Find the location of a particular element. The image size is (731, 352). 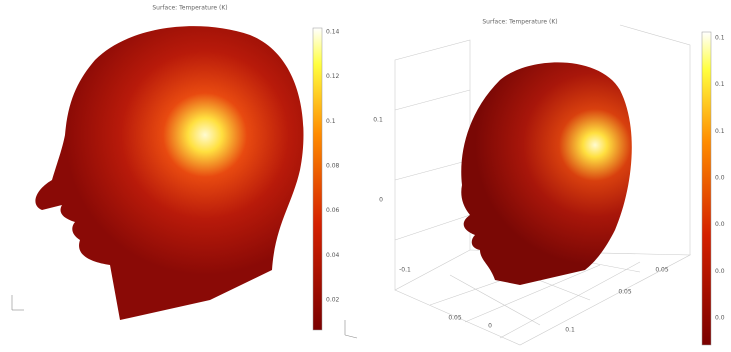

colorbar-label: 0.14 is located at coordinates (333, 32).